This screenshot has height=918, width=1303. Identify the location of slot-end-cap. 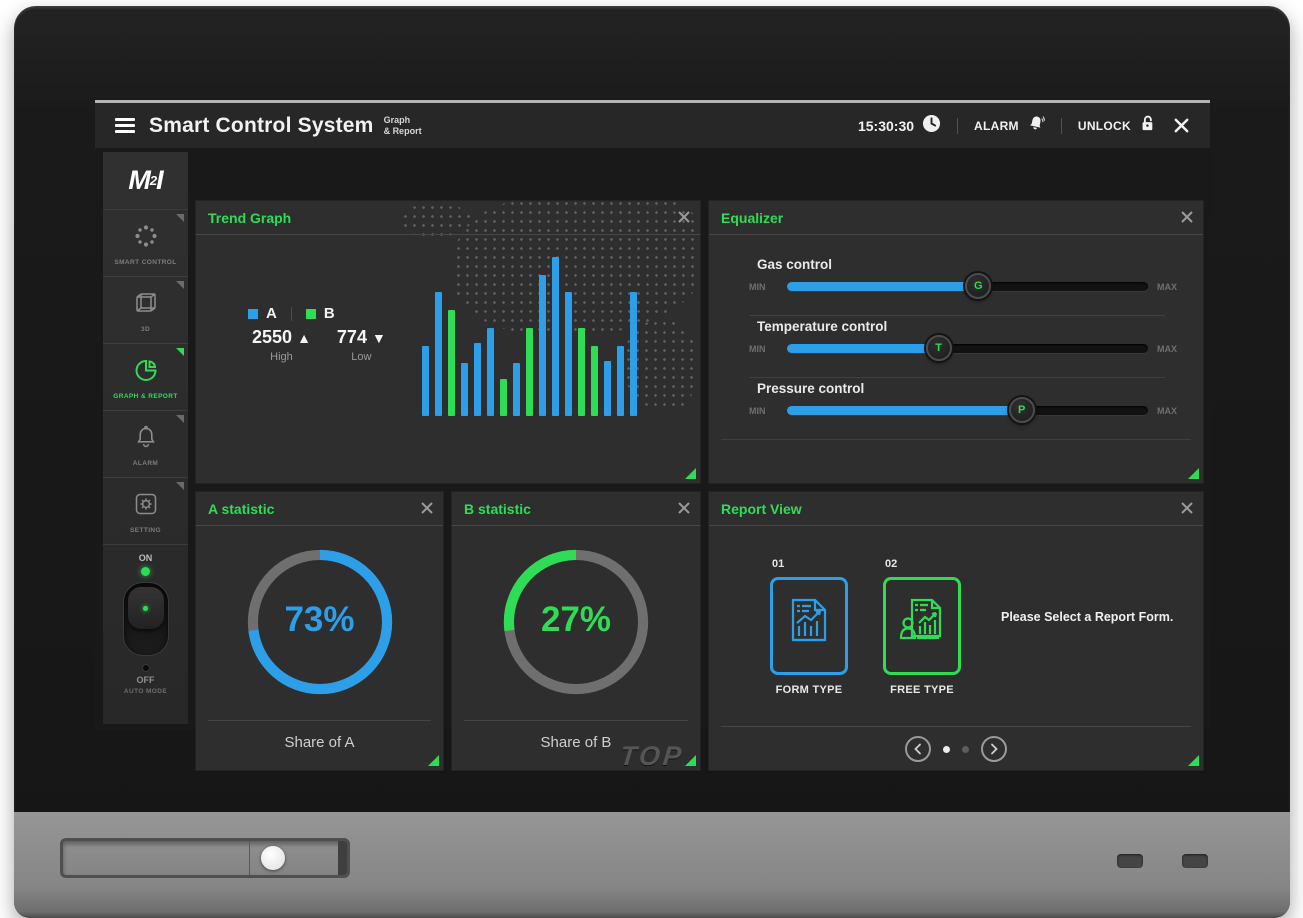
(342, 858).